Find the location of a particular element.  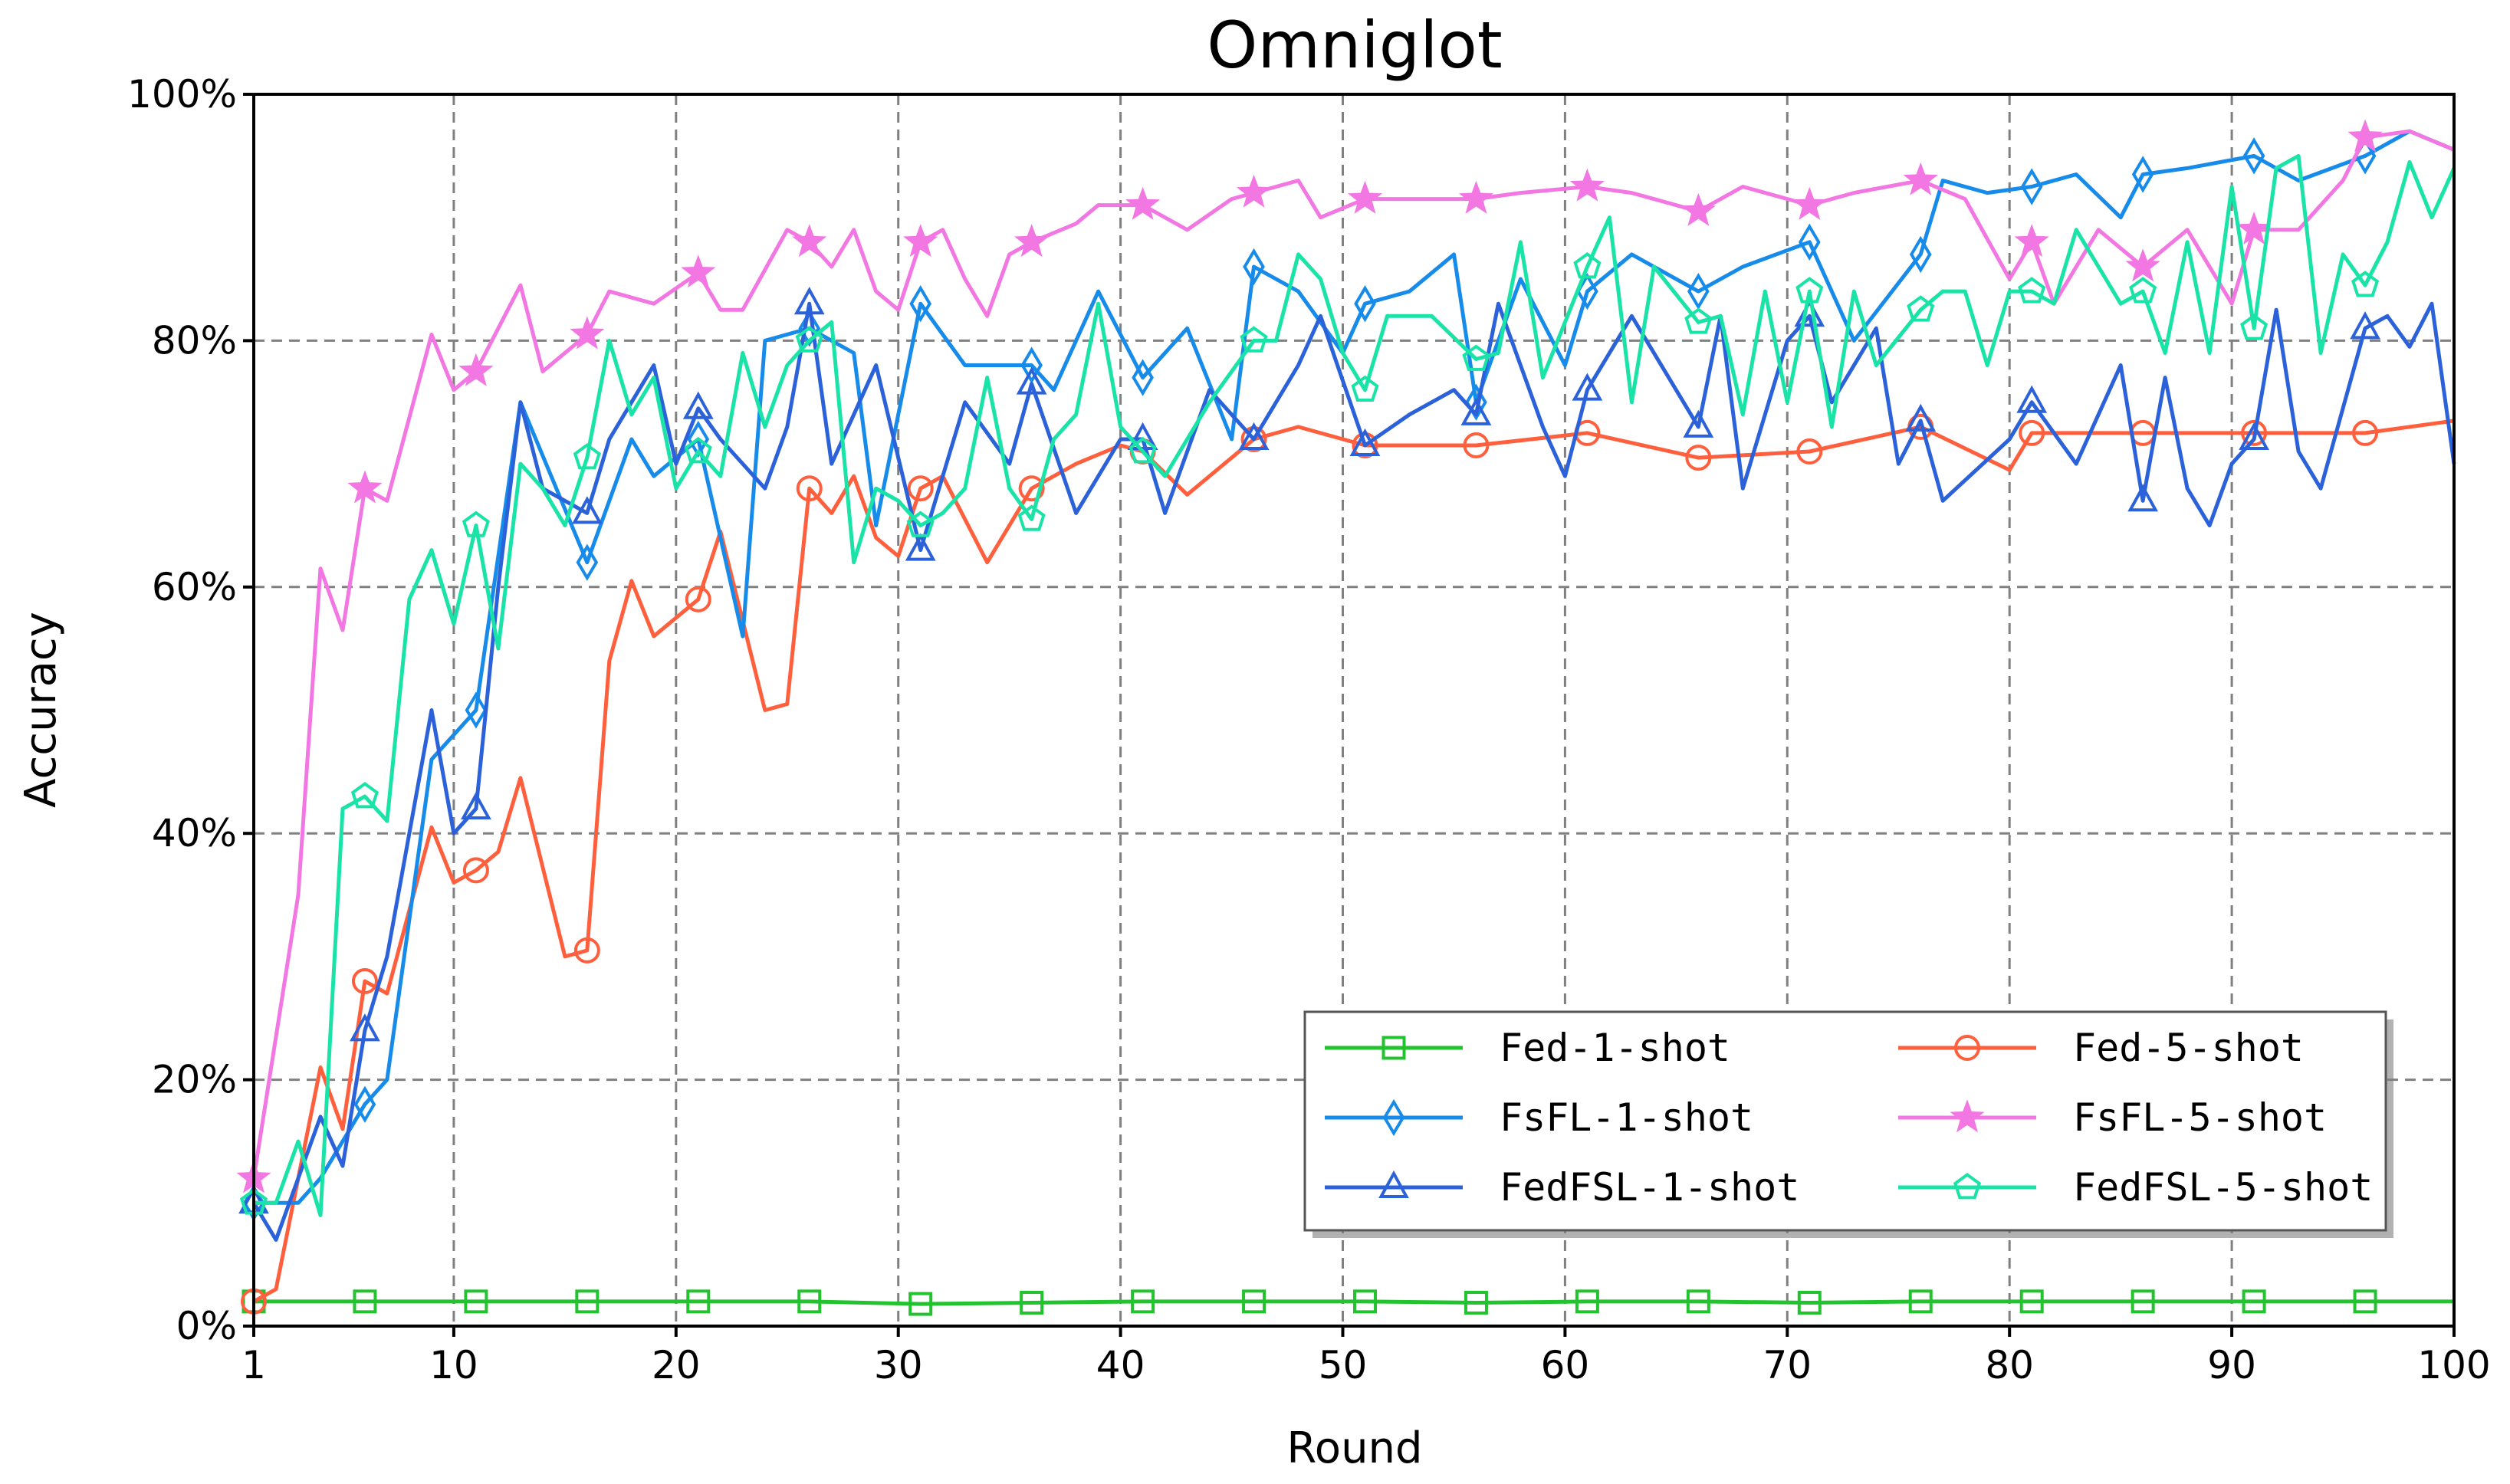

legend-label: FedFSL-5-shot is located at coordinates (2223, 1187).